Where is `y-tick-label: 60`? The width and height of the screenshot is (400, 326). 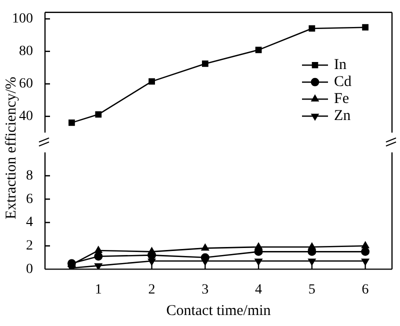 y-tick-label: 60 is located at coordinates (26, 84).